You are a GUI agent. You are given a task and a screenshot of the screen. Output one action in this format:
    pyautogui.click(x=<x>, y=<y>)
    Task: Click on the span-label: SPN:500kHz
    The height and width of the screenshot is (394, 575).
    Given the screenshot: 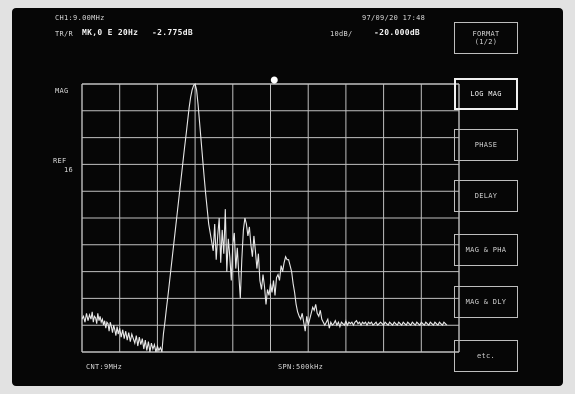 What is the action you would take?
    pyautogui.click(x=301, y=367)
    